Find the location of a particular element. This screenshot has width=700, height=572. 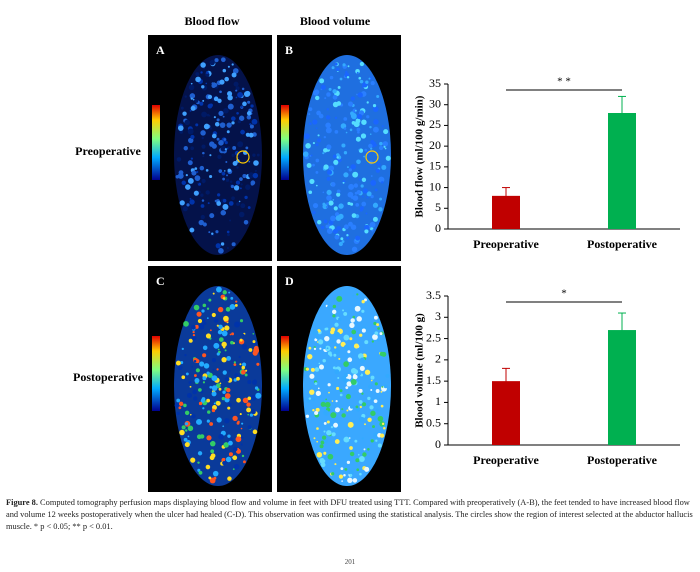

page-number: 201 is located at coordinates (350, 562).